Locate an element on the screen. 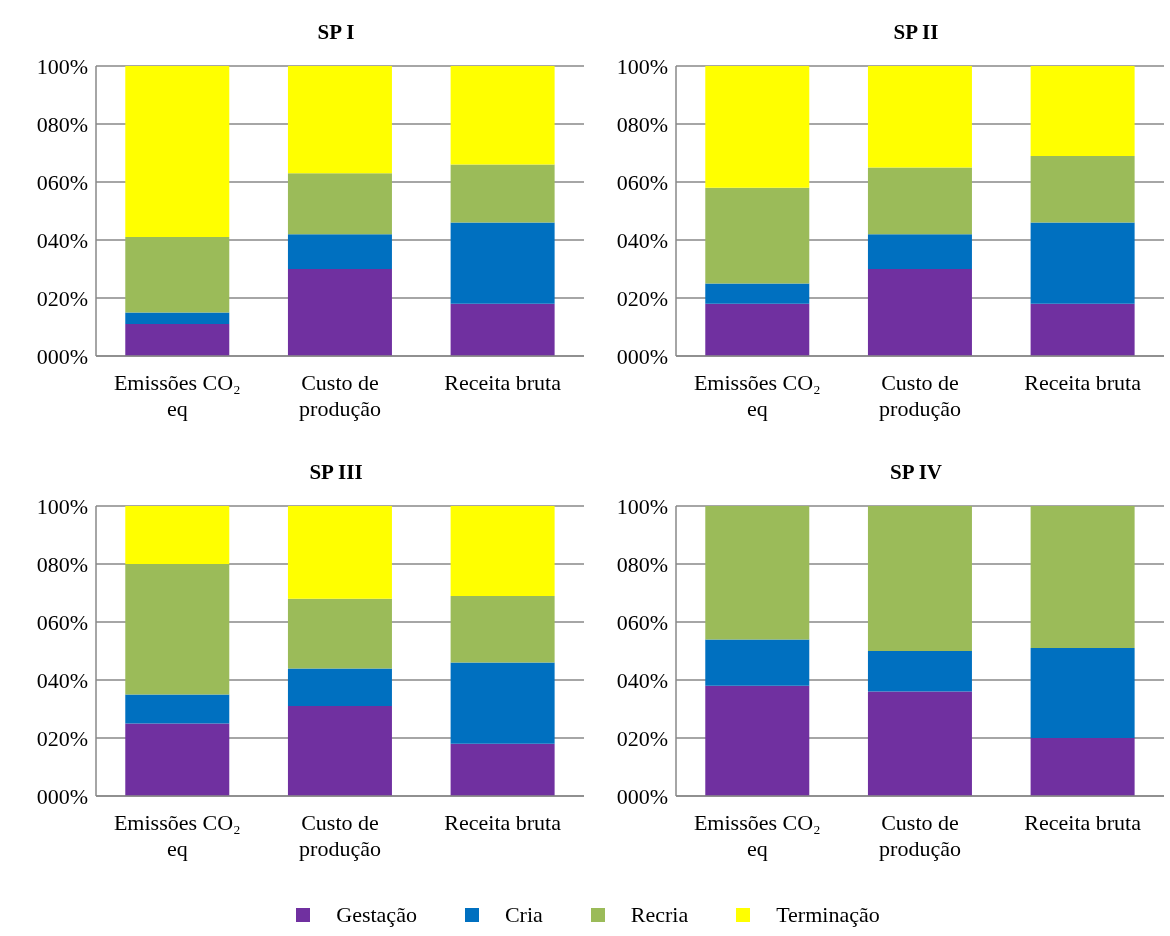  legend-label: Gestação is located at coordinates (376, 915).